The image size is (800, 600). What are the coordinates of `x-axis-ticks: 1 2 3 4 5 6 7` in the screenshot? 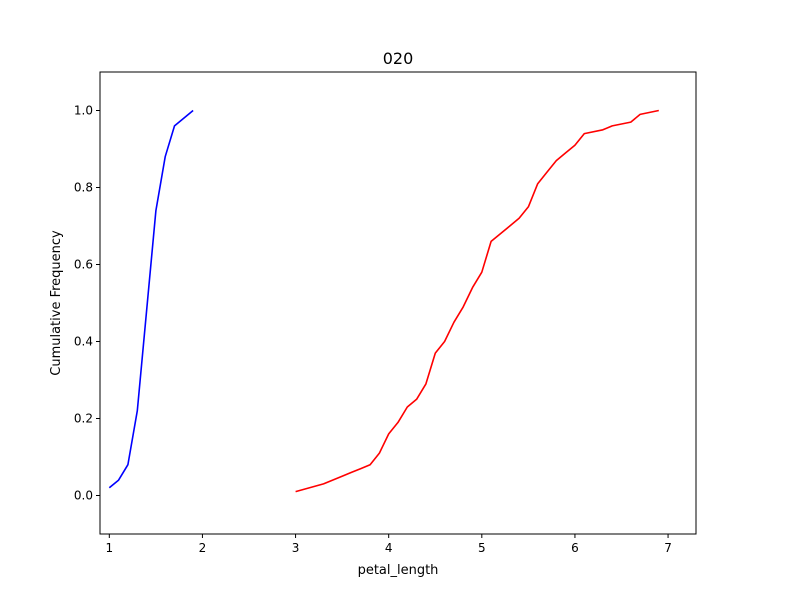 It's located at (388, 544).